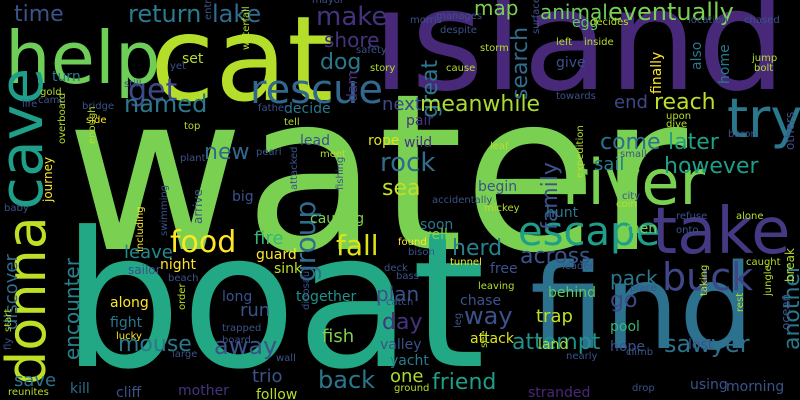 This screenshot has width=800, height=400. I want to click on word-leaf: leaf, so click(499, 146).